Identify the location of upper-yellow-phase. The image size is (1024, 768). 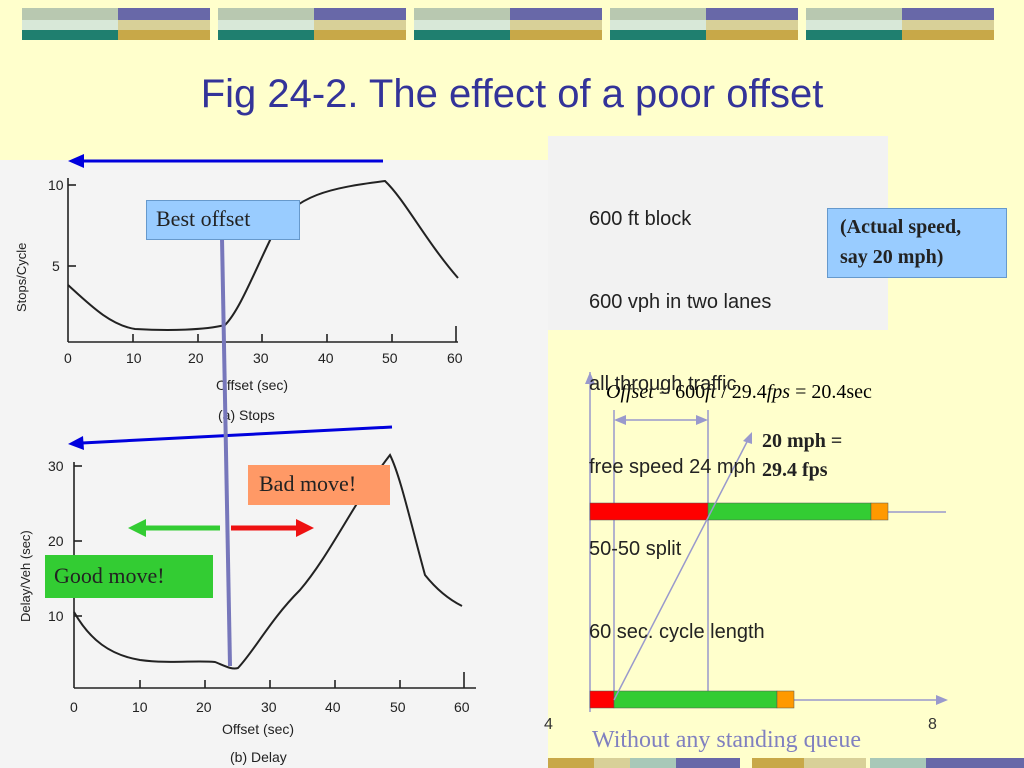
(879, 511).